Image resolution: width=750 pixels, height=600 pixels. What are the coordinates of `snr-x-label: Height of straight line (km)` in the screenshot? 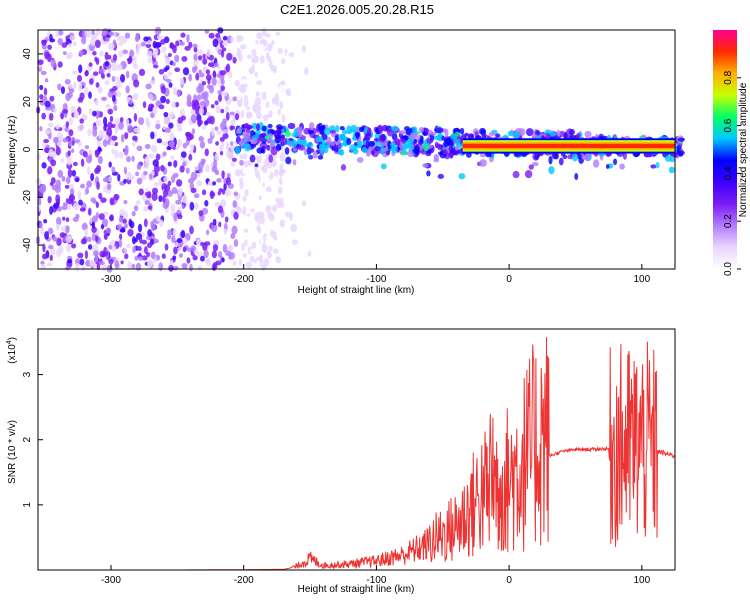 It's located at (356, 589).